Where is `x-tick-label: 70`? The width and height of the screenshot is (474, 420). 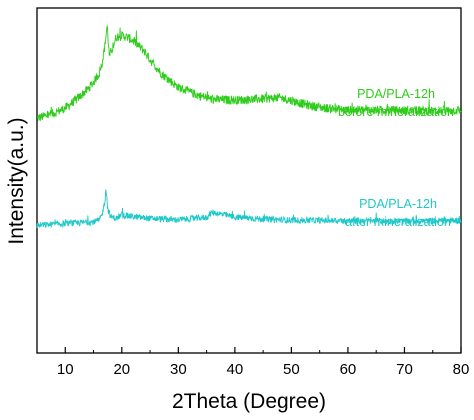 x-tick-label: 70 is located at coordinates (404, 369).